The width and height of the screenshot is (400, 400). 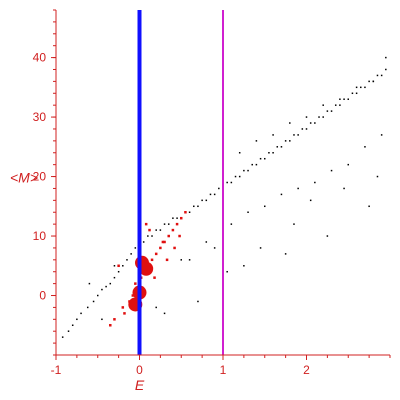 What do you see at coordinates (140, 385) in the screenshot?
I see `x-axis-title: E` at bounding box center [140, 385].